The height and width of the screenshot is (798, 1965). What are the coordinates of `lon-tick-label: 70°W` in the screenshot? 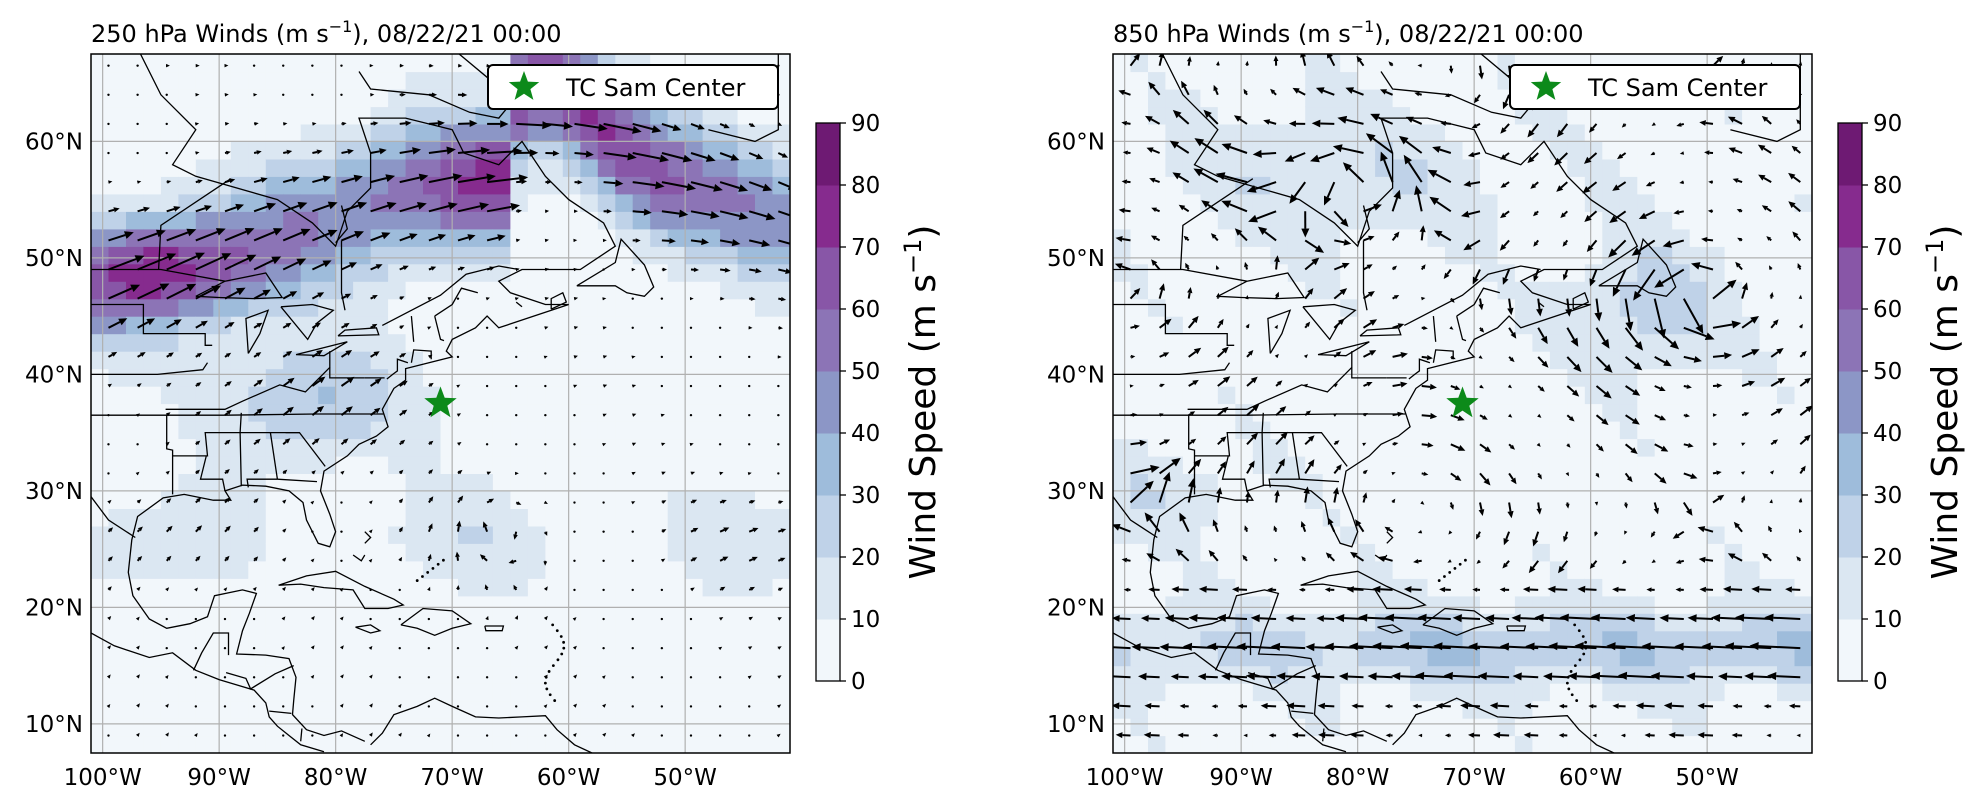 It's located at (1474, 778).